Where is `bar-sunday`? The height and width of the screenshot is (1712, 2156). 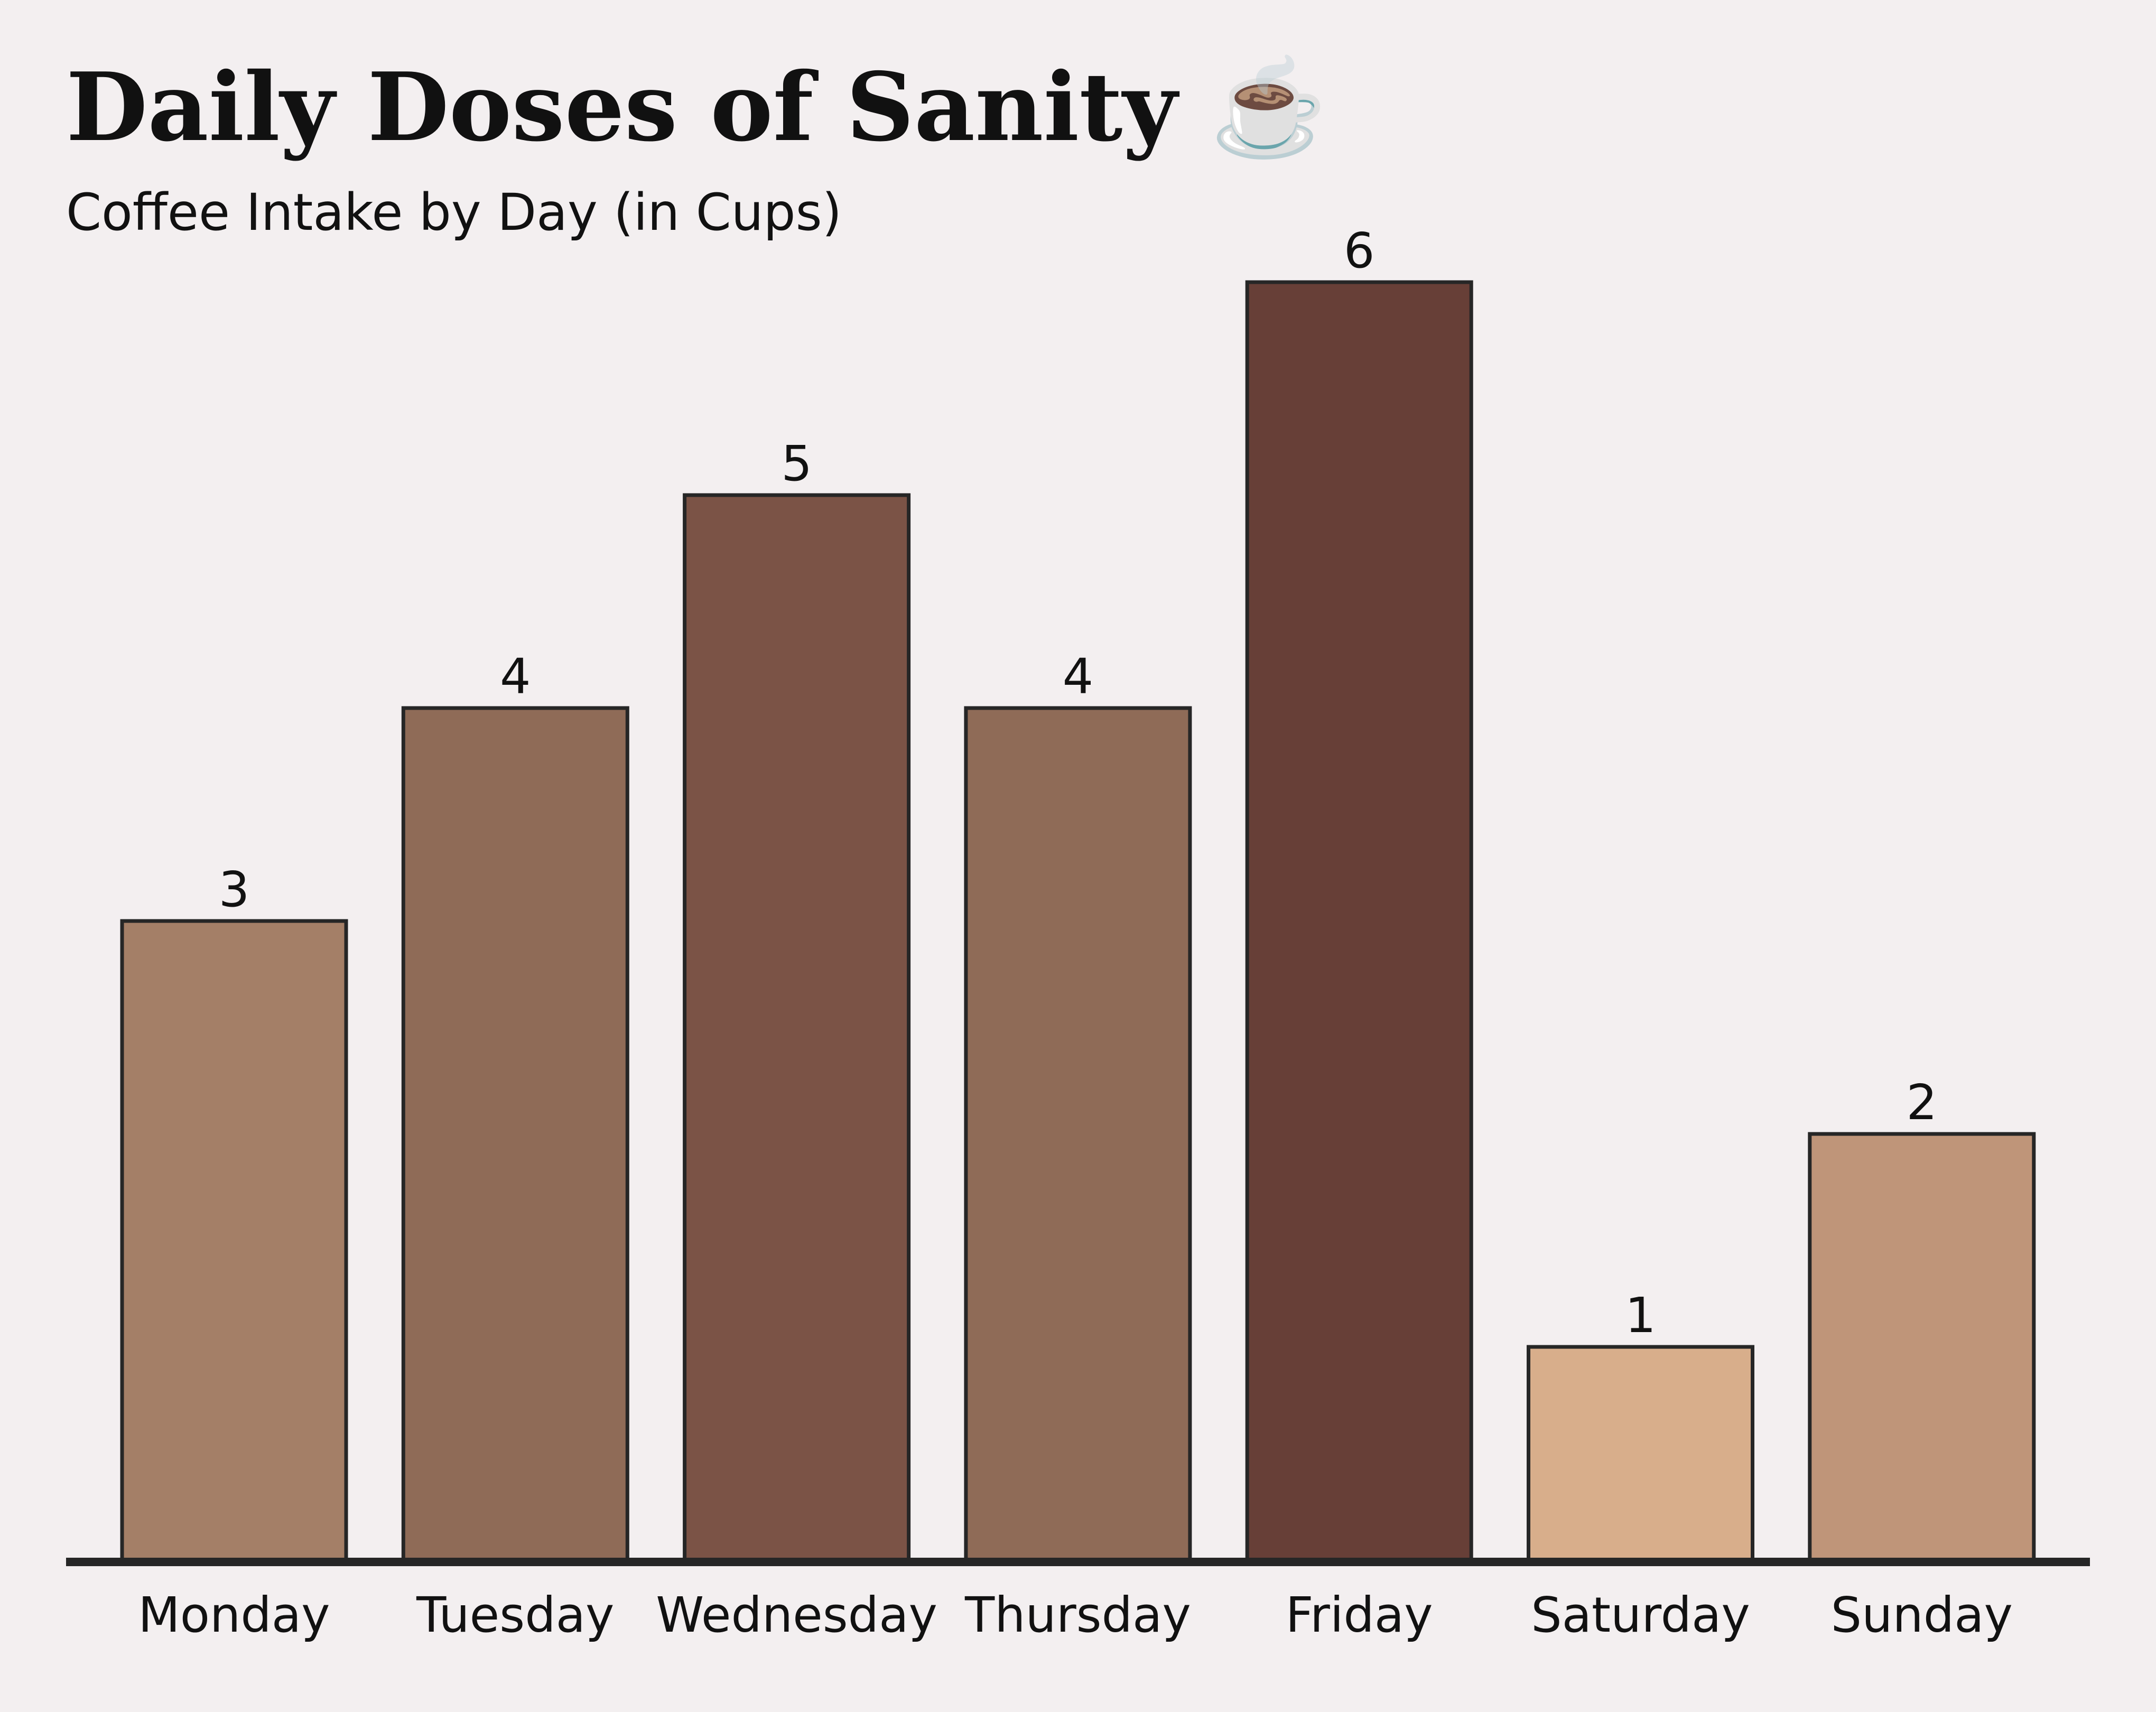
bar-sunday is located at coordinates (1922, 1347).